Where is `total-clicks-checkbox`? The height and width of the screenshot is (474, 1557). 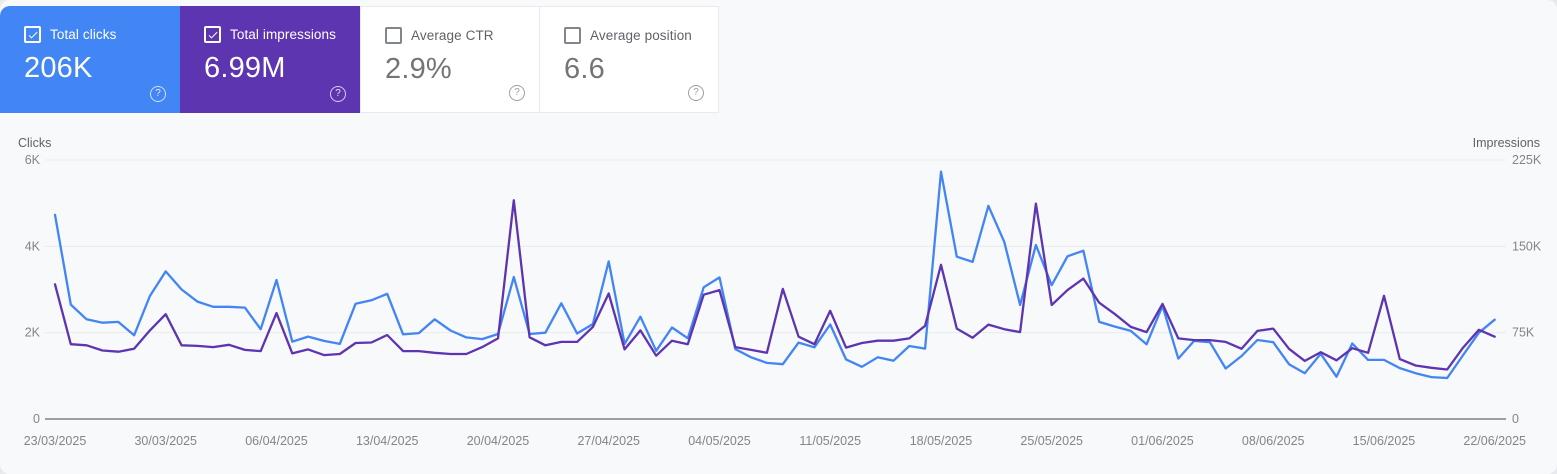
total-clicks-checkbox is located at coordinates (32, 34).